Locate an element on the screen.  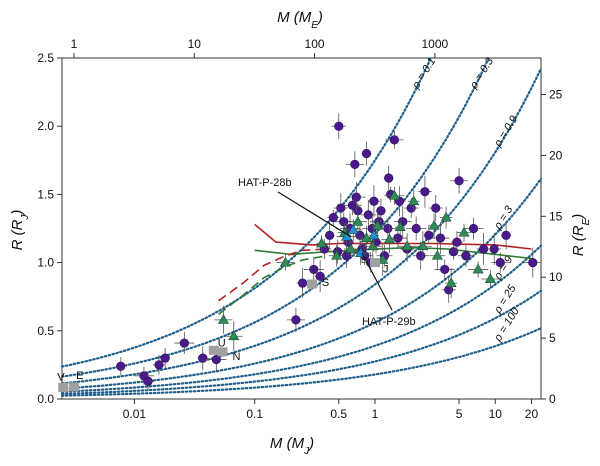
annotations: HAT-P-28b HAT-P-29b is located at coordinates (327, 252).